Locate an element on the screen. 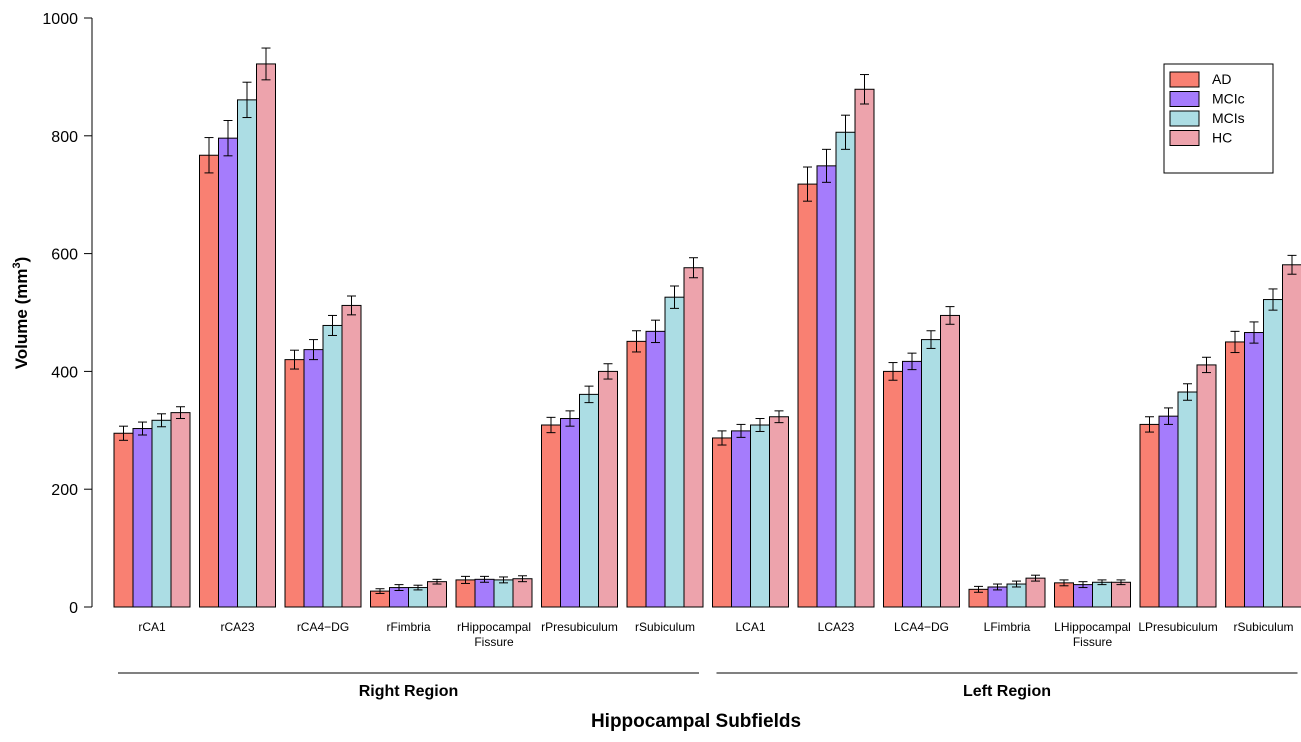 This screenshot has width=1301, height=742. legend-label-AD: AD is located at coordinates (1221, 79).